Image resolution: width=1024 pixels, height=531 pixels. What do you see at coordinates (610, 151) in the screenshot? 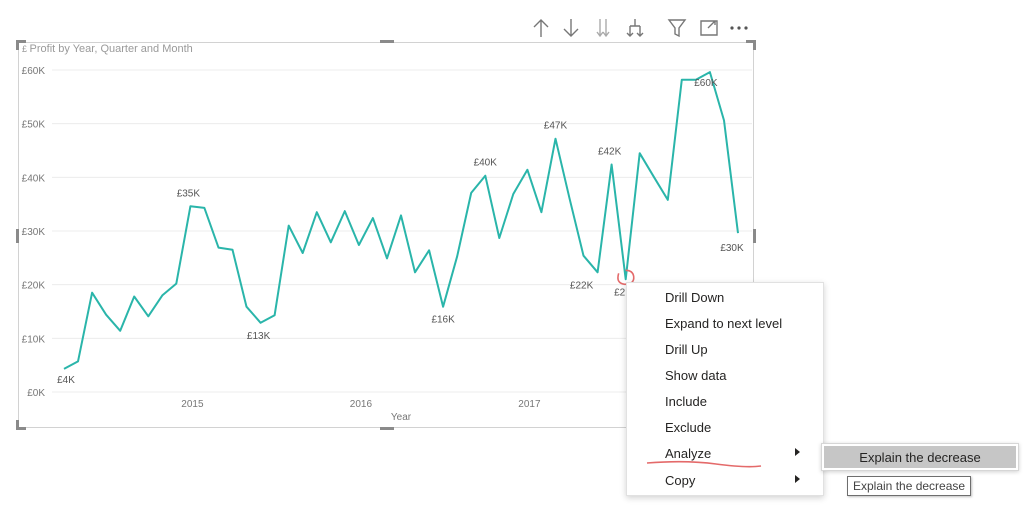
I see `data-label: £42K` at bounding box center [610, 151].